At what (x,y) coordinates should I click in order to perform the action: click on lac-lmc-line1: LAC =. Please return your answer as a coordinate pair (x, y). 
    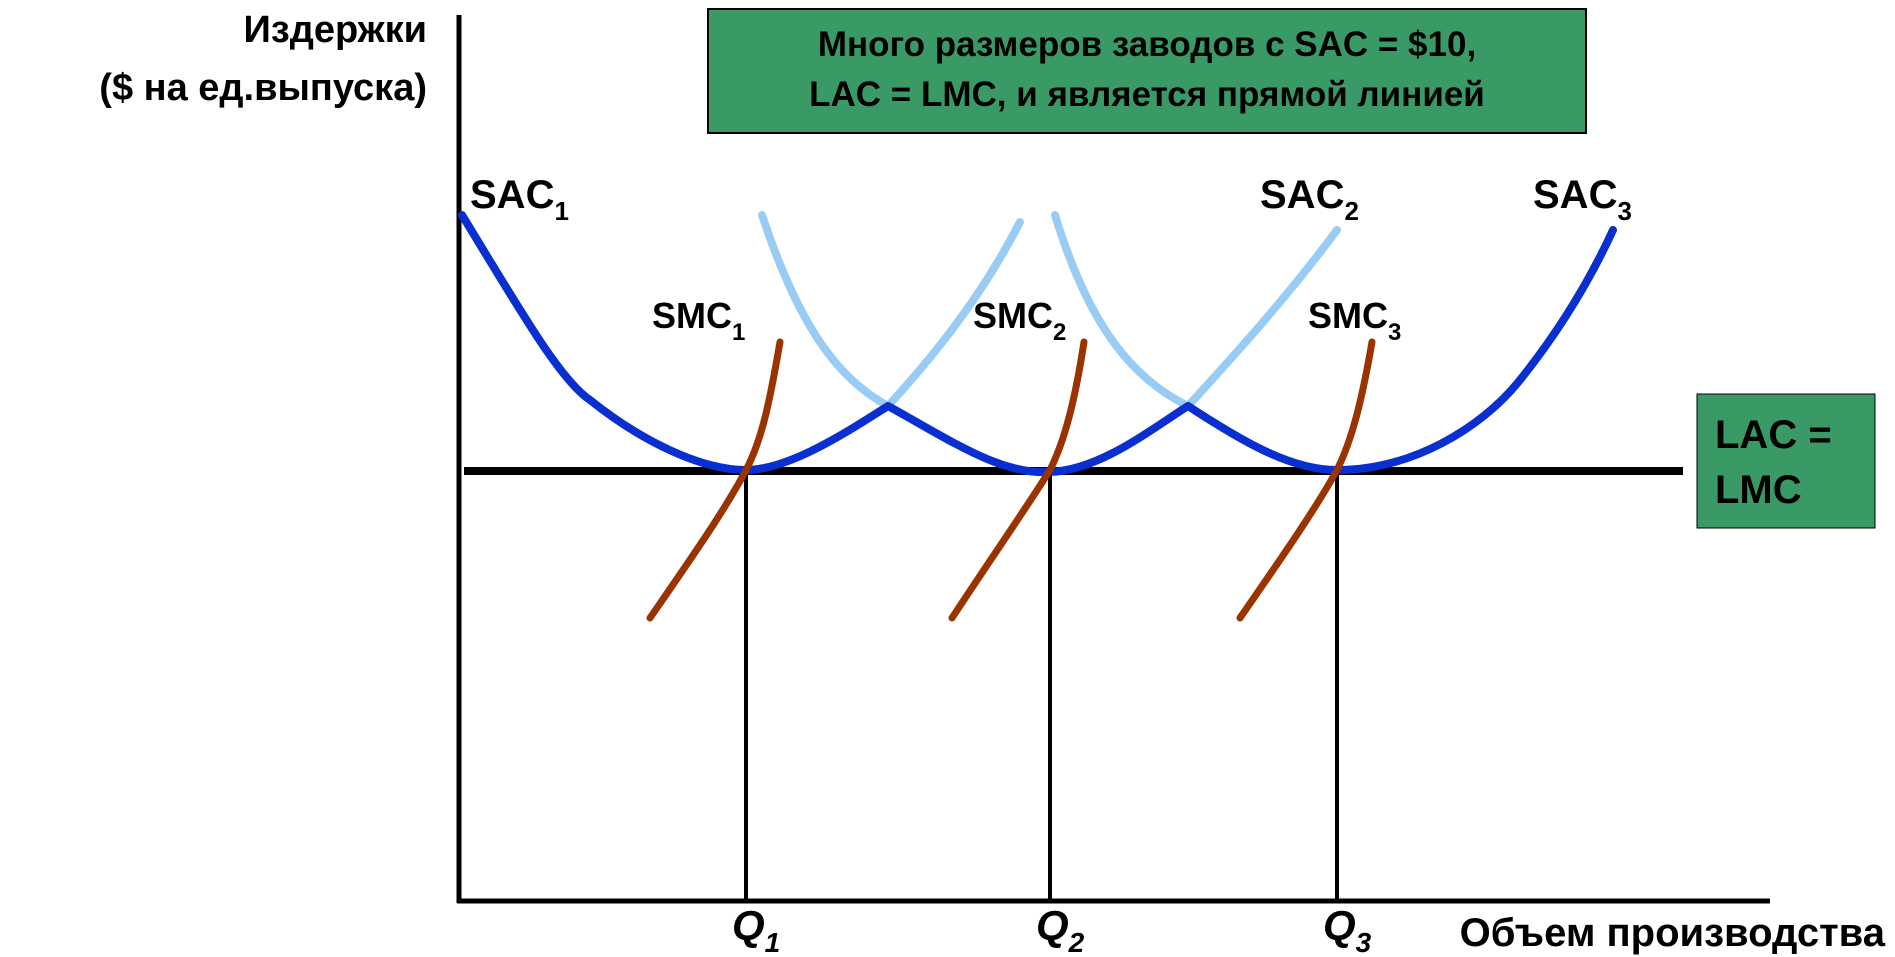
    Looking at the image, I should click on (1773, 435).